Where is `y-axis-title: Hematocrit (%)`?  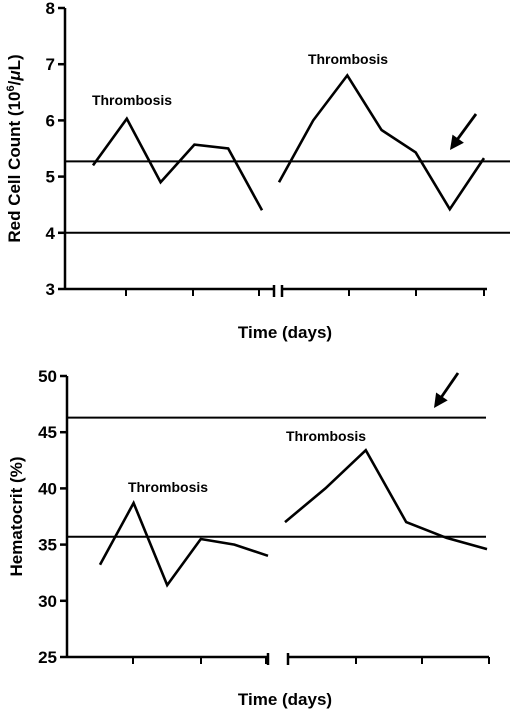
y-axis-title: Hematocrit (%) is located at coordinates (16, 517).